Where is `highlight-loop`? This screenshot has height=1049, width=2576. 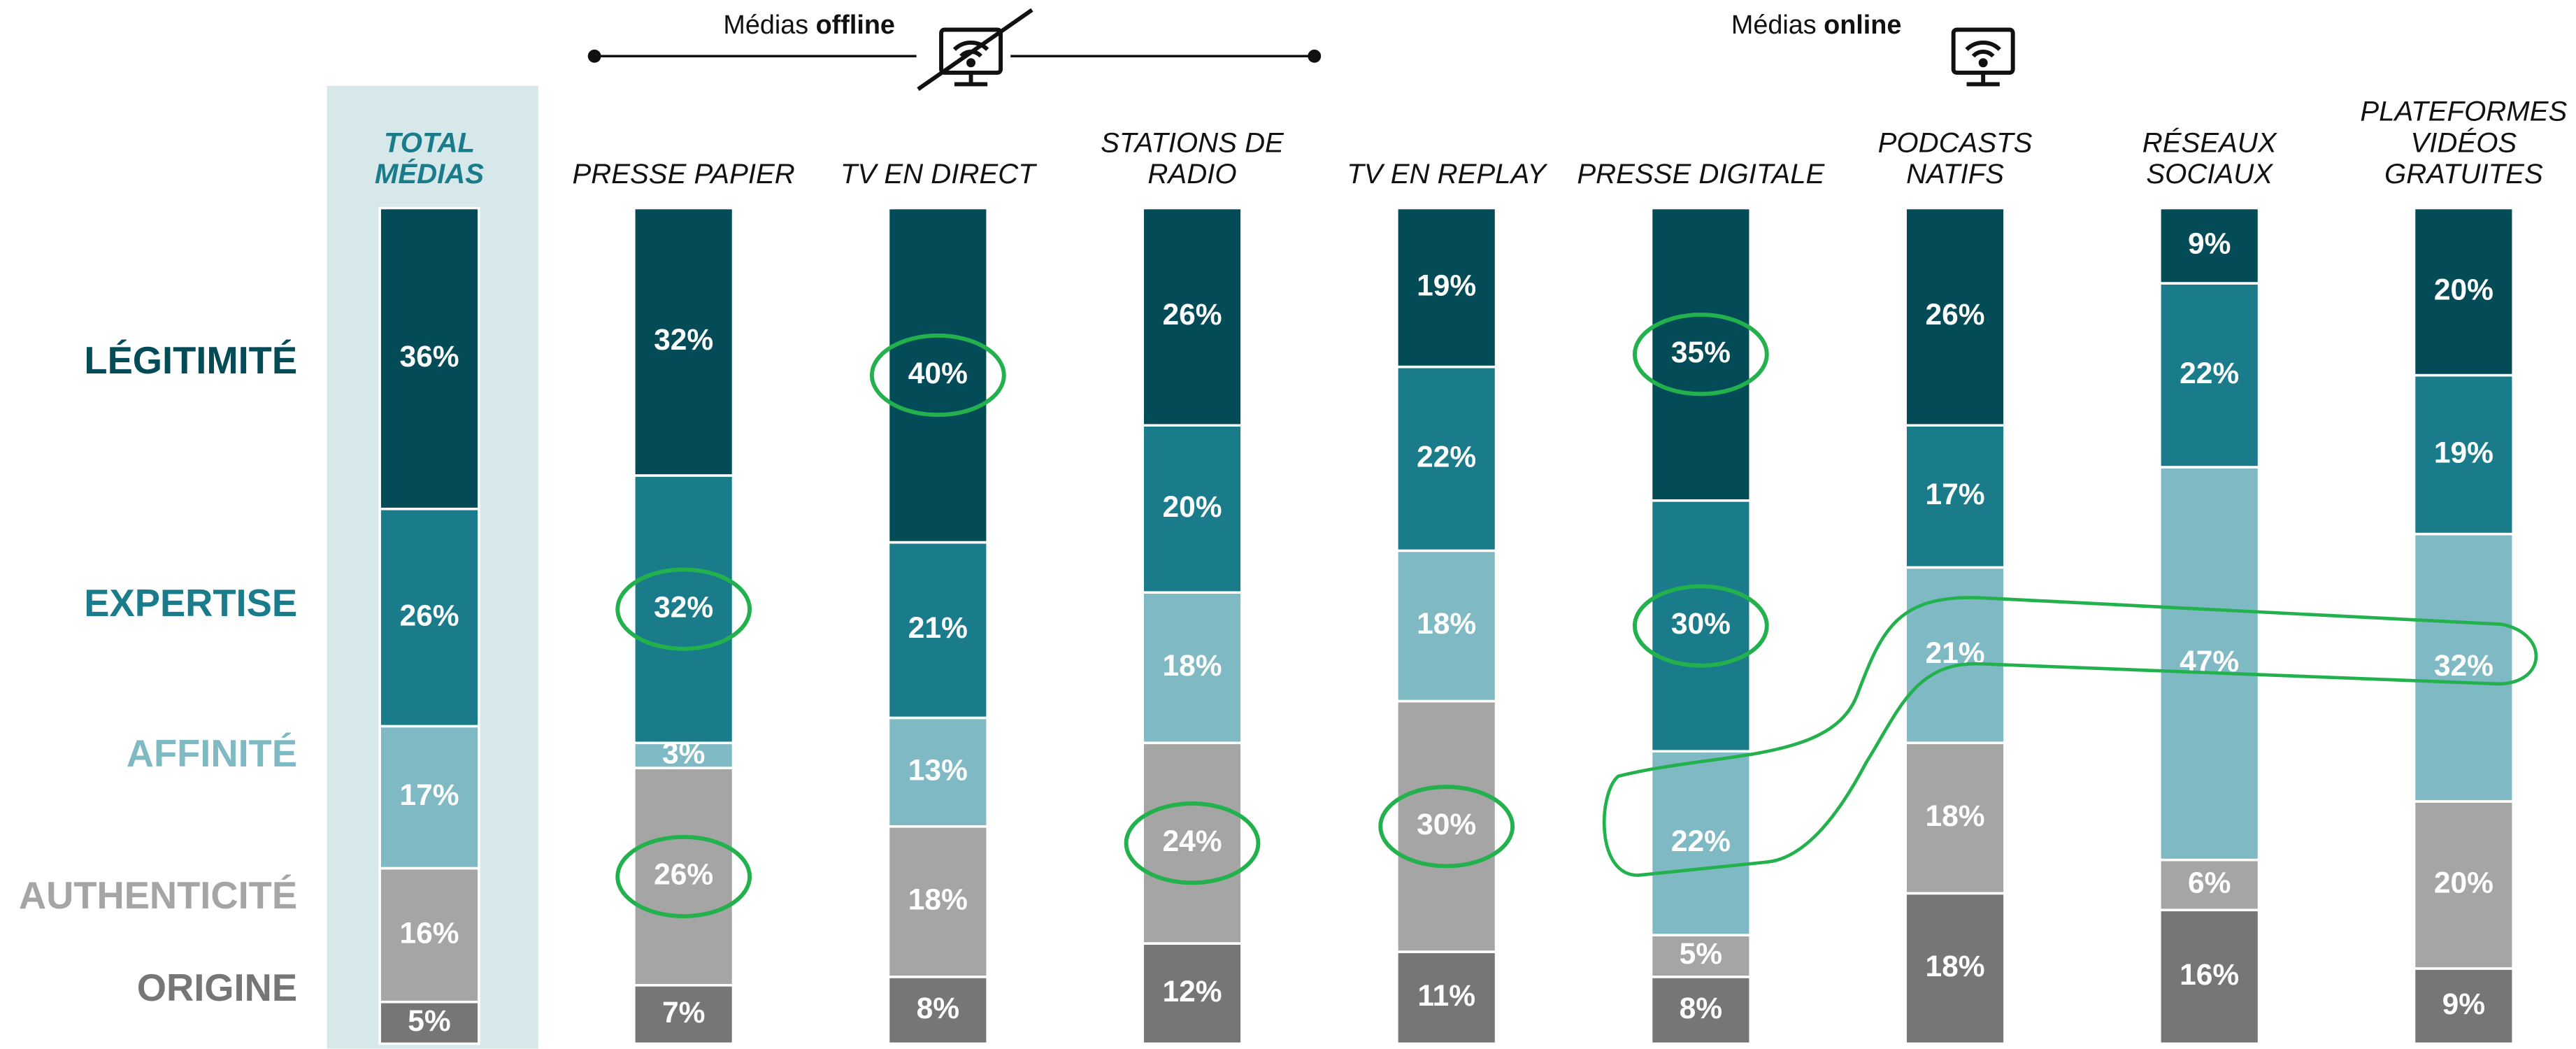 highlight-loop is located at coordinates (2070, 737).